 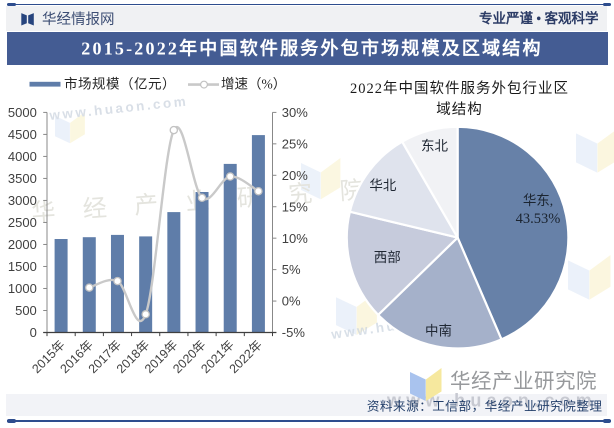 What do you see at coordinates (311, 48) in the screenshot?
I see `svg-text: 2015-2022年中国软件服务外包市场规模及区域结构` at bounding box center [311, 48].